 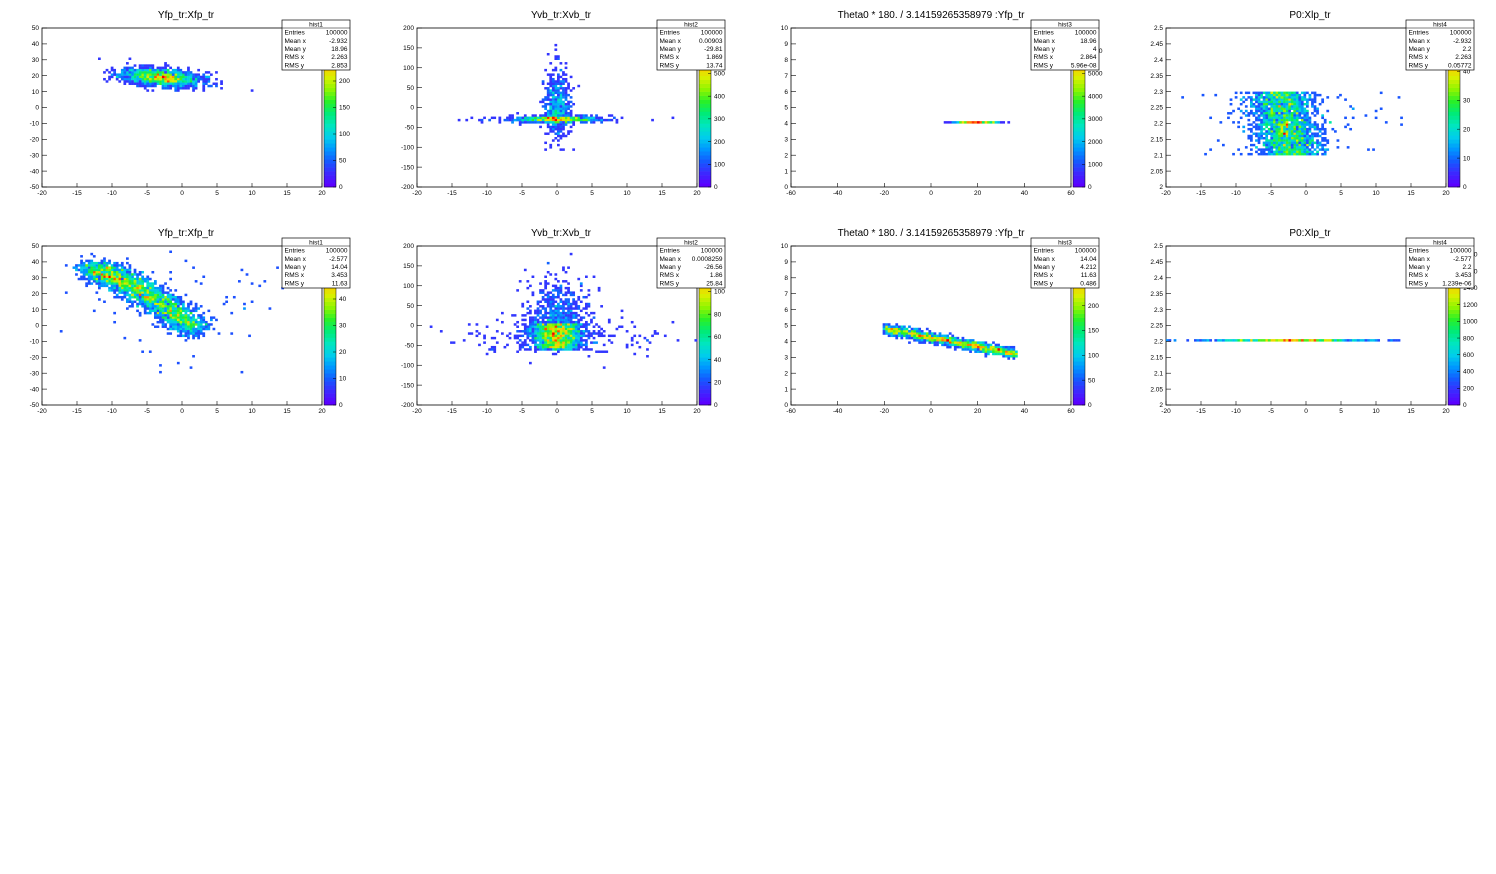 What do you see at coordinates (35, 373) in the screenshot?
I see `y-tick-label: -30` at bounding box center [35, 373].